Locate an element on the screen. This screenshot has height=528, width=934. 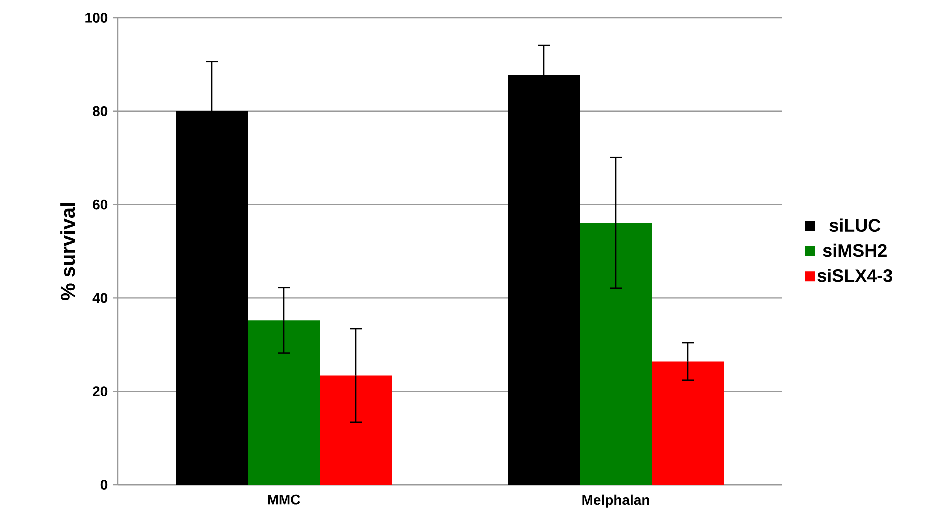
y-tick-label: 40 is located at coordinates (100, 298).